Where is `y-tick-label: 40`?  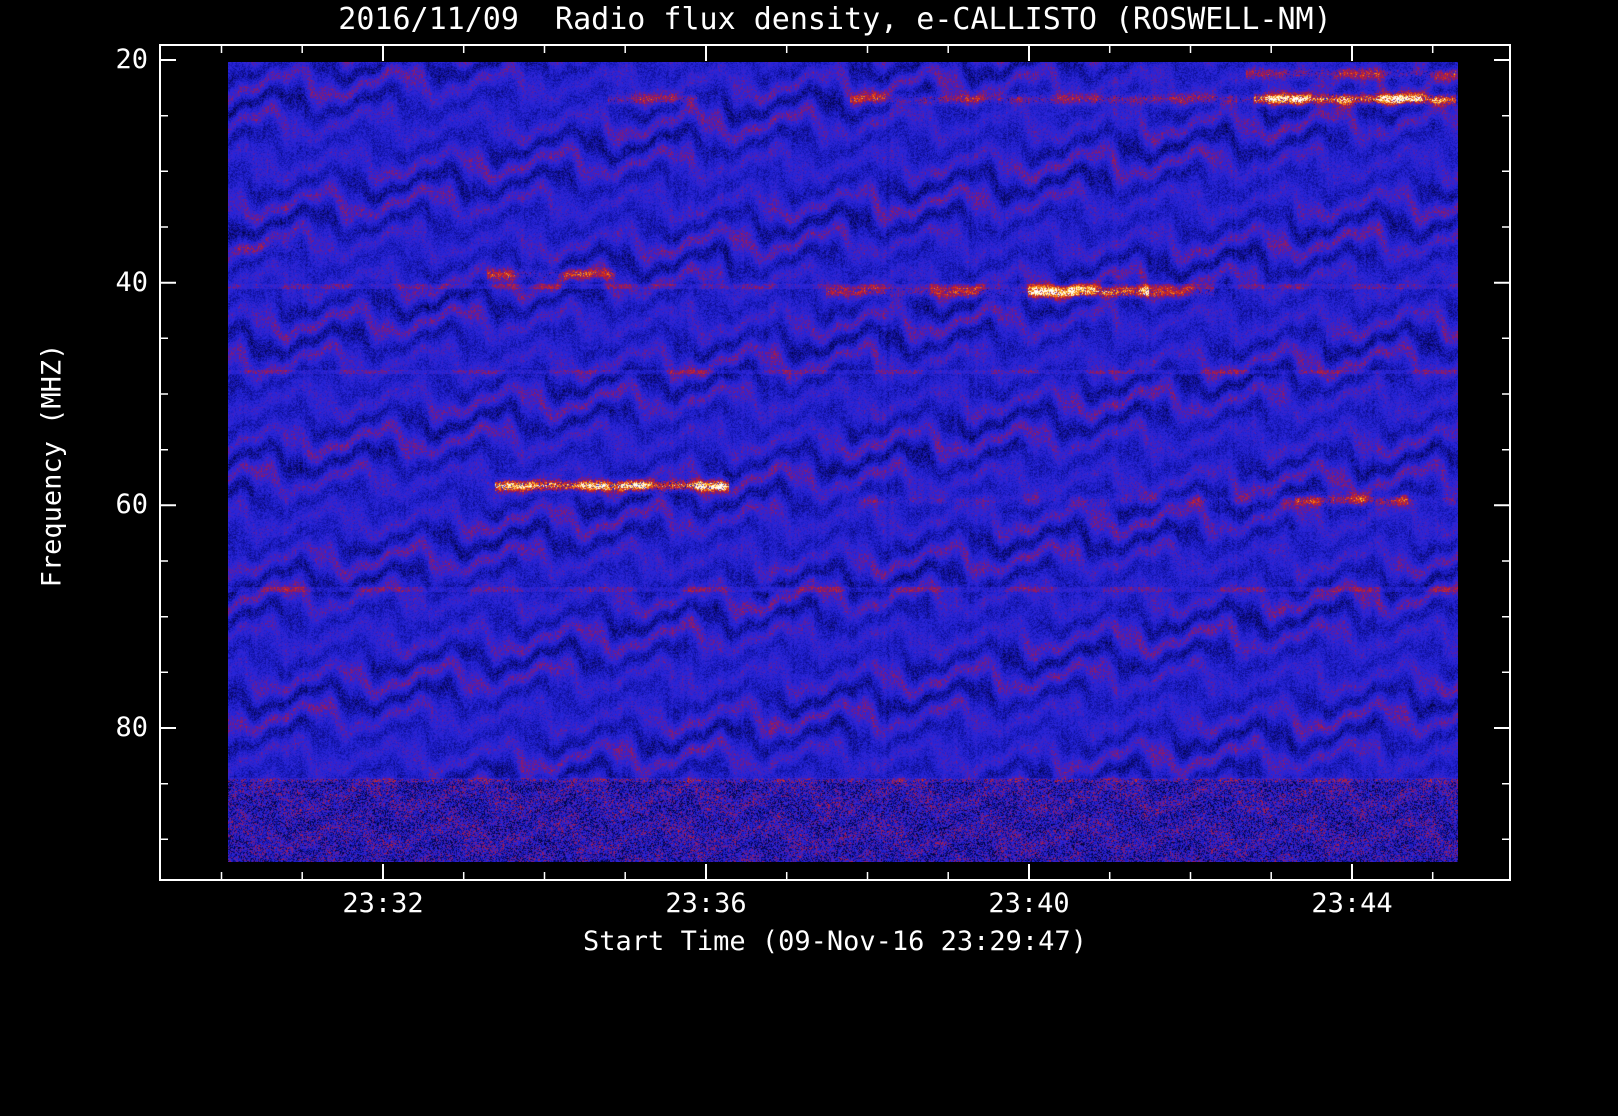 y-tick-label: 40 is located at coordinates (131, 282).